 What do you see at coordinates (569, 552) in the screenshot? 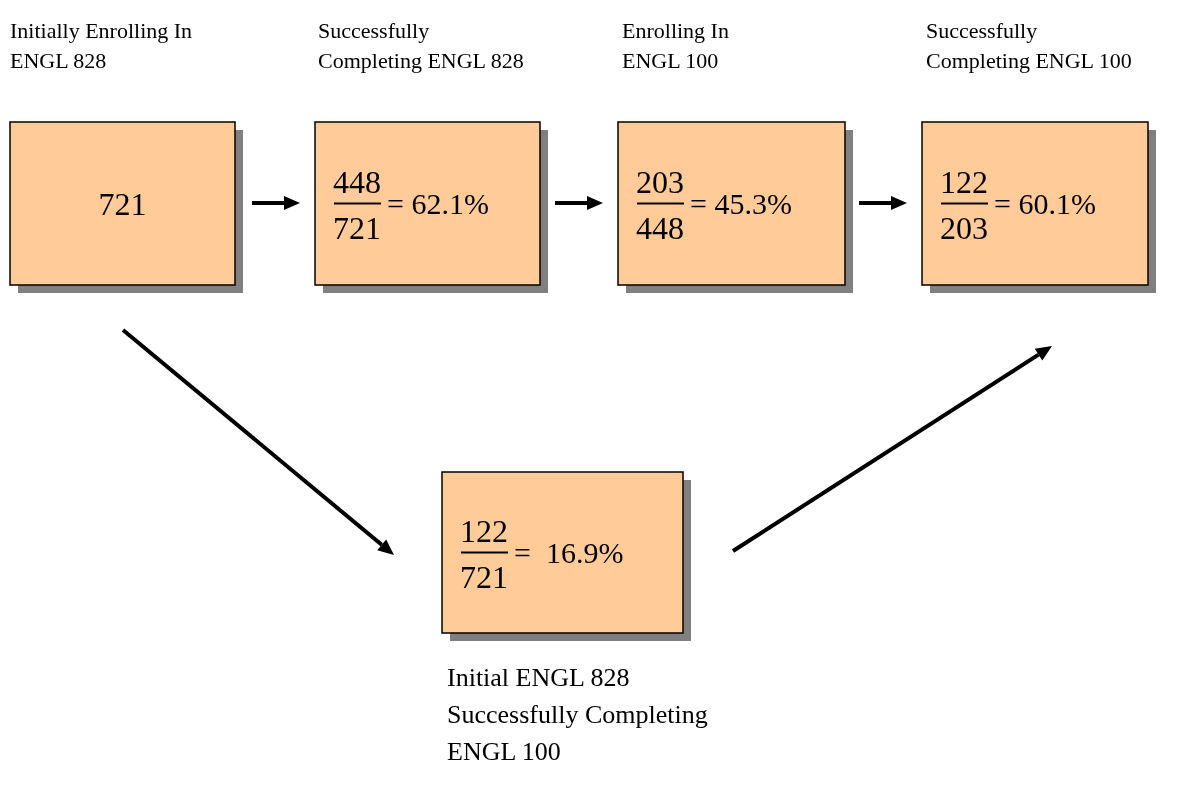
I see `data-label: = 16.9%` at bounding box center [569, 552].